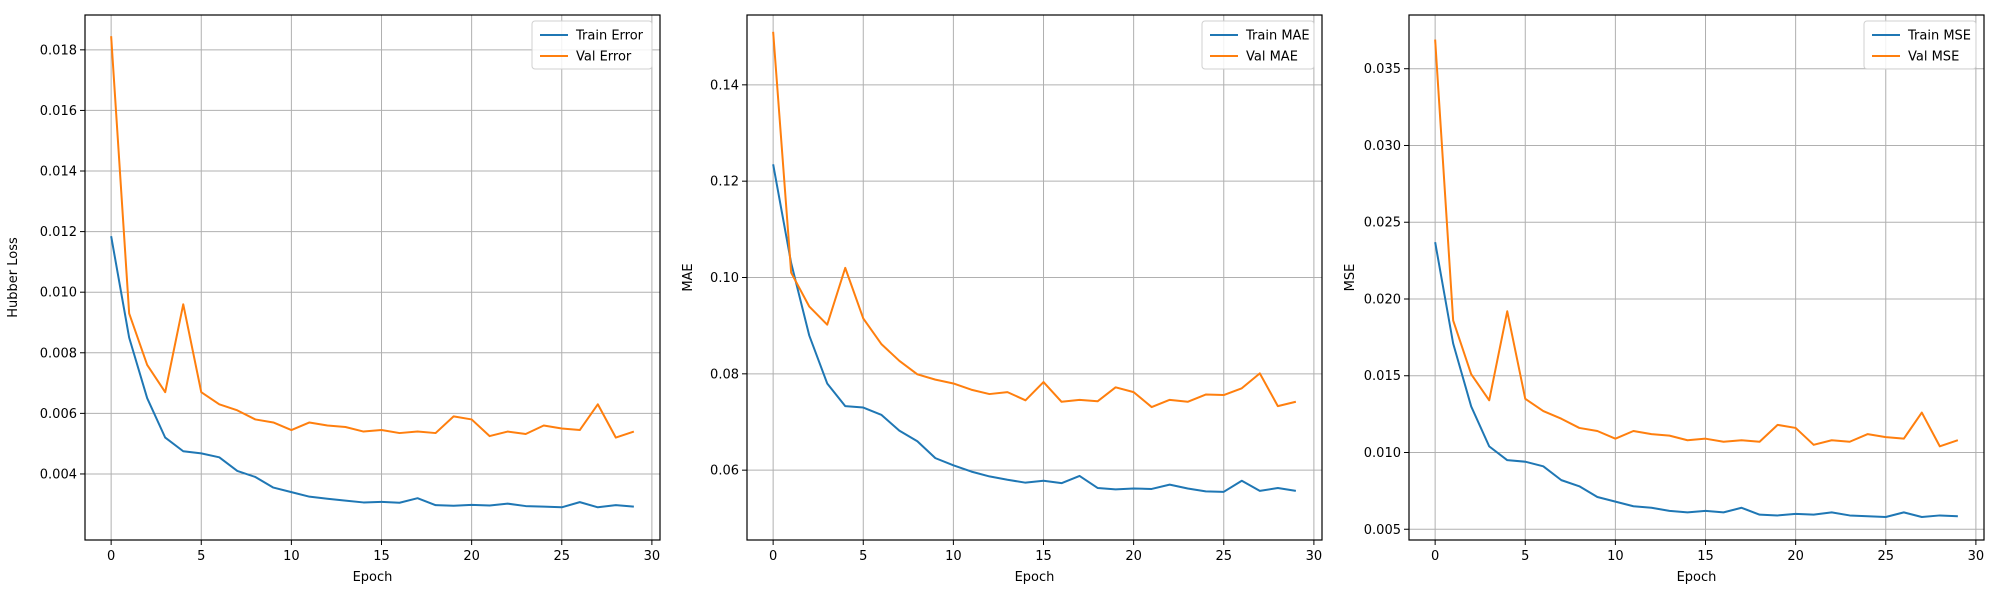 This screenshot has height=600, width=2000. I want to click on legend-label: Val MAE, so click(1272, 57).